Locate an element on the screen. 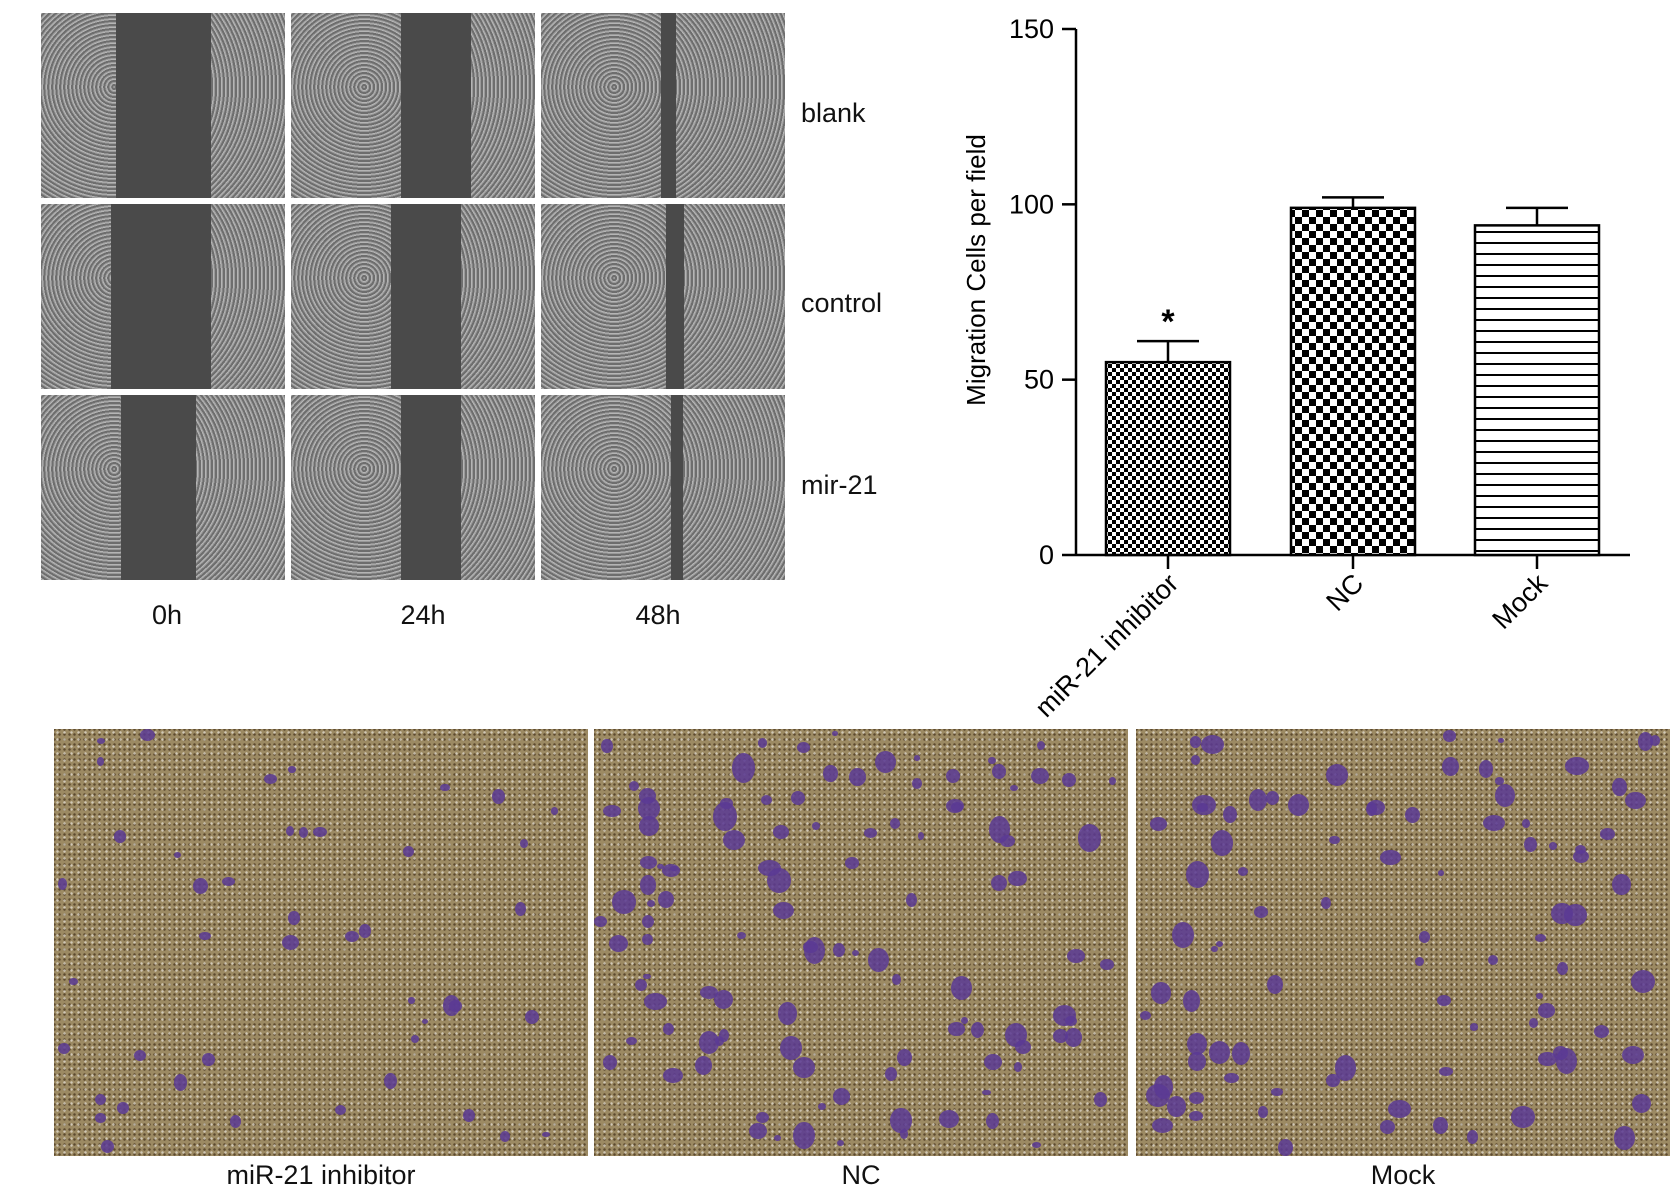 This screenshot has height=1194, width=1677. micrograph-control-0h is located at coordinates (163, 296).